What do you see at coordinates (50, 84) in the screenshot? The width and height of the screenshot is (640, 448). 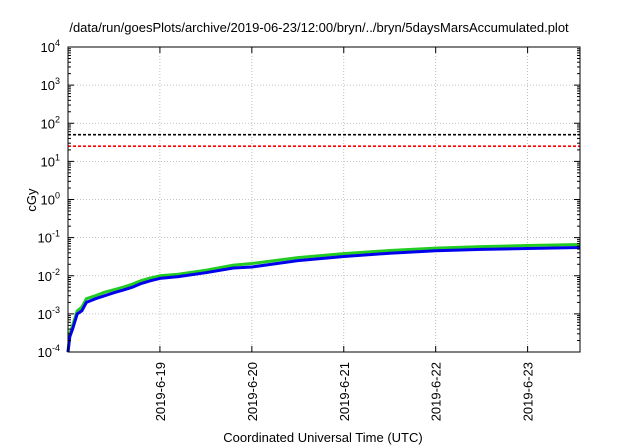 I see `y-tick-label: 10³` at bounding box center [50, 84].